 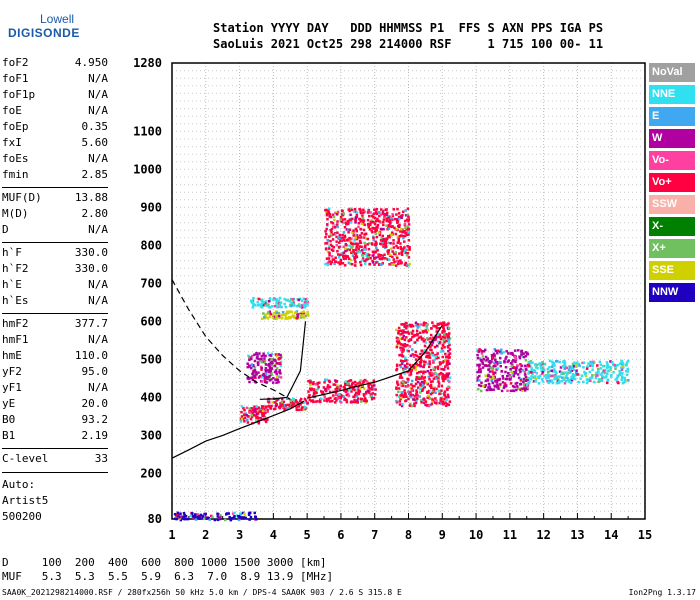 I want to click on param-row: yF1 N/A, so click(x=55, y=389).